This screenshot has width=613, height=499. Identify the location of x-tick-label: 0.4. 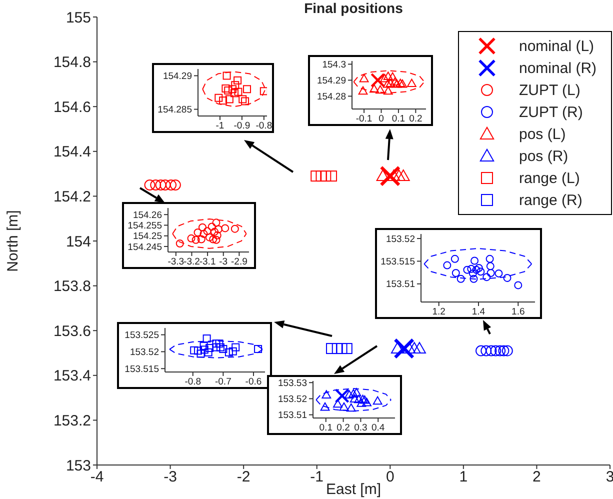
(378, 428).